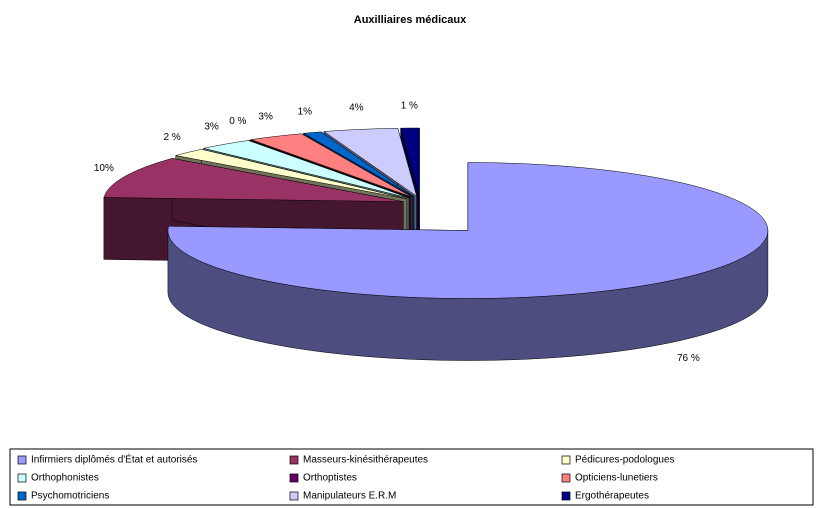  Describe the element at coordinates (365, 460) in the screenshot. I see `legend-label: Masseurs-kinésithérapeutes` at that location.